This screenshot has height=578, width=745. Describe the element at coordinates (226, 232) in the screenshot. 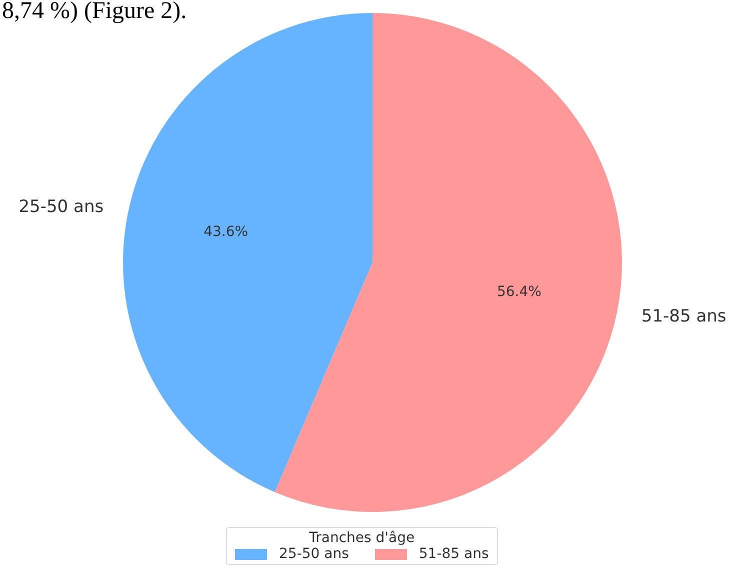

I see `data-label: 43.6%` at that location.